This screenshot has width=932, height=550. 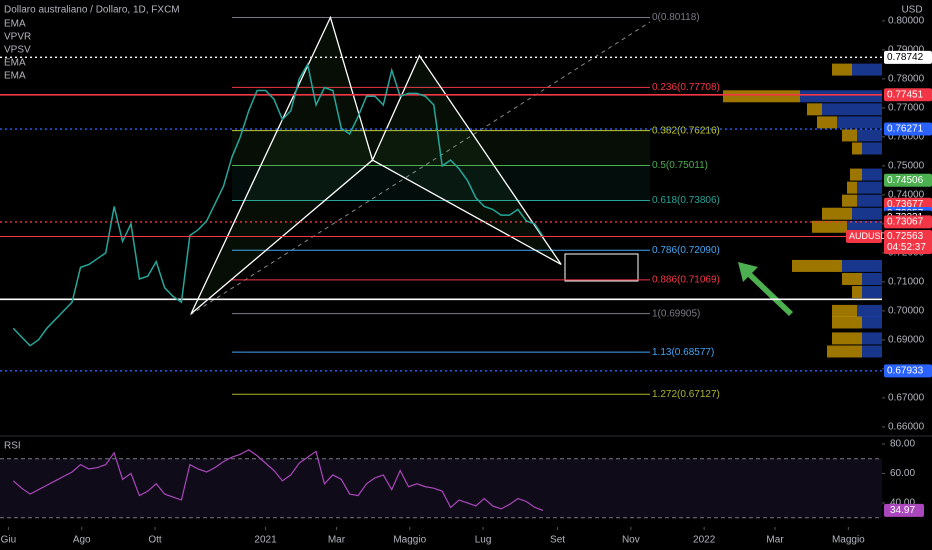 What do you see at coordinates (906, 166) in the screenshot?
I see `y-tick-label: 0.75000` at bounding box center [906, 166].